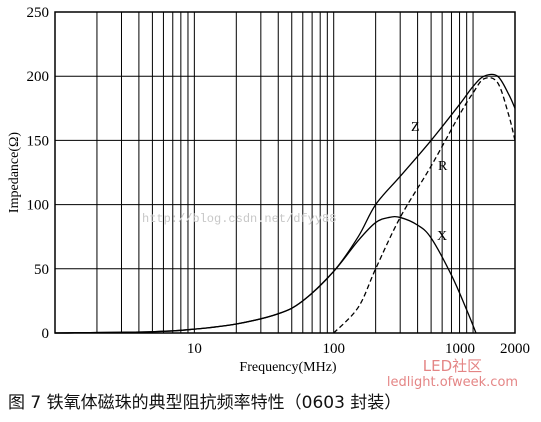 The image size is (541, 422). What do you see at coordinates (515, 349) in the screenshot?
I see `x-tick-label: 2000` at bounding box center [515, 349].